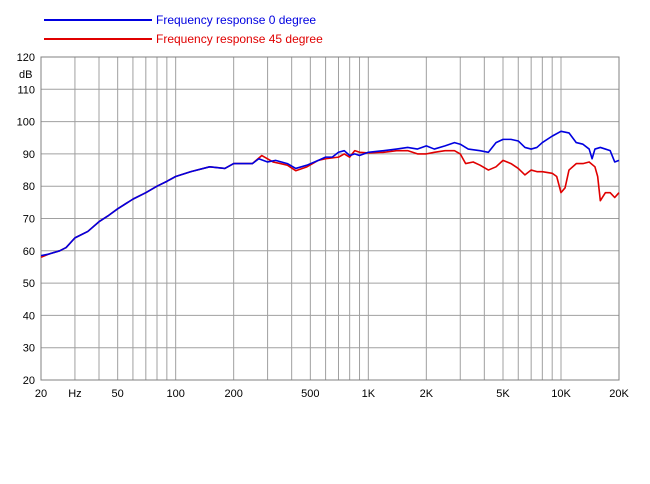 This screenshot has width=650, height=484. I want to click on y-tick-label: 80, so click(29, 187).